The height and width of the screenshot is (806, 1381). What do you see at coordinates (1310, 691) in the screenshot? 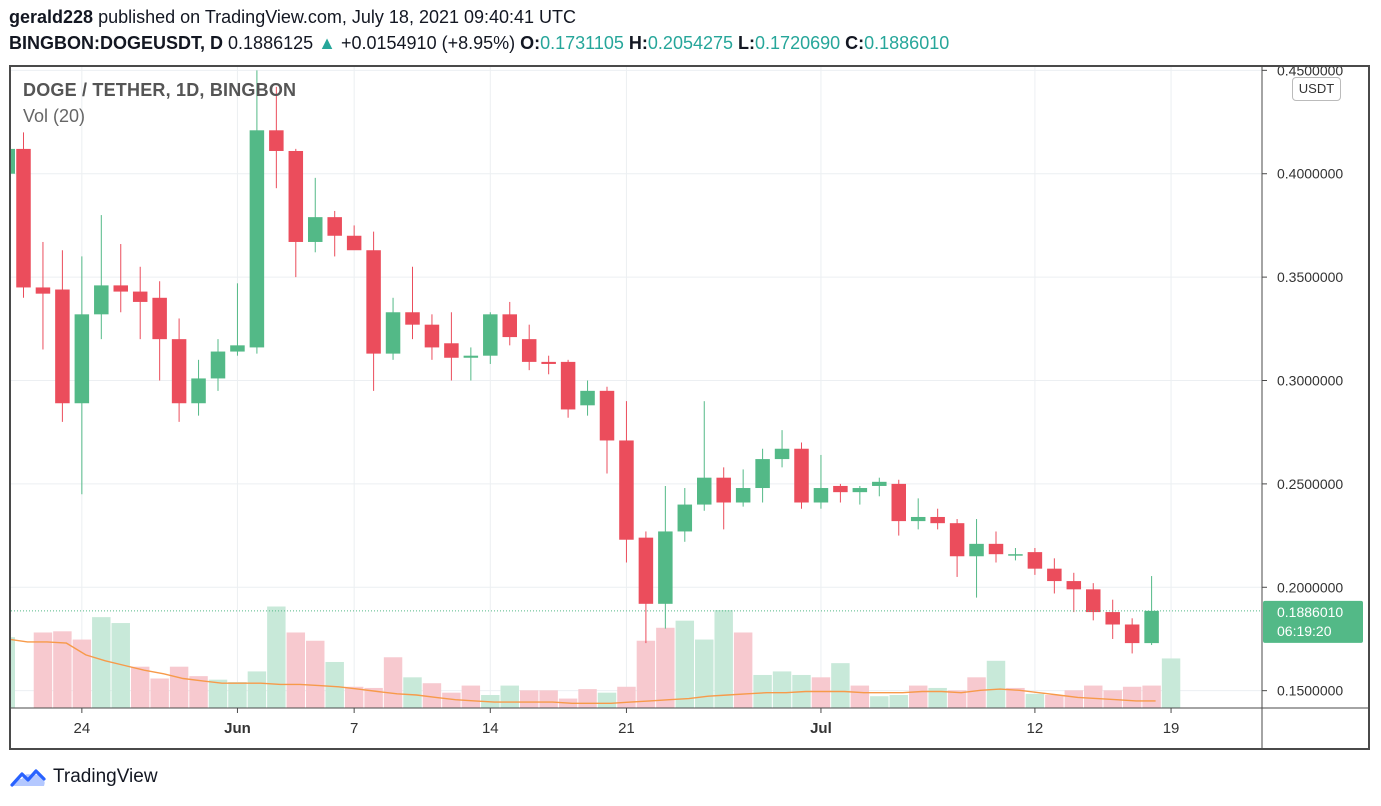
I see `y-tick-label: 0.1500000` at bounding box center [1310, 691].